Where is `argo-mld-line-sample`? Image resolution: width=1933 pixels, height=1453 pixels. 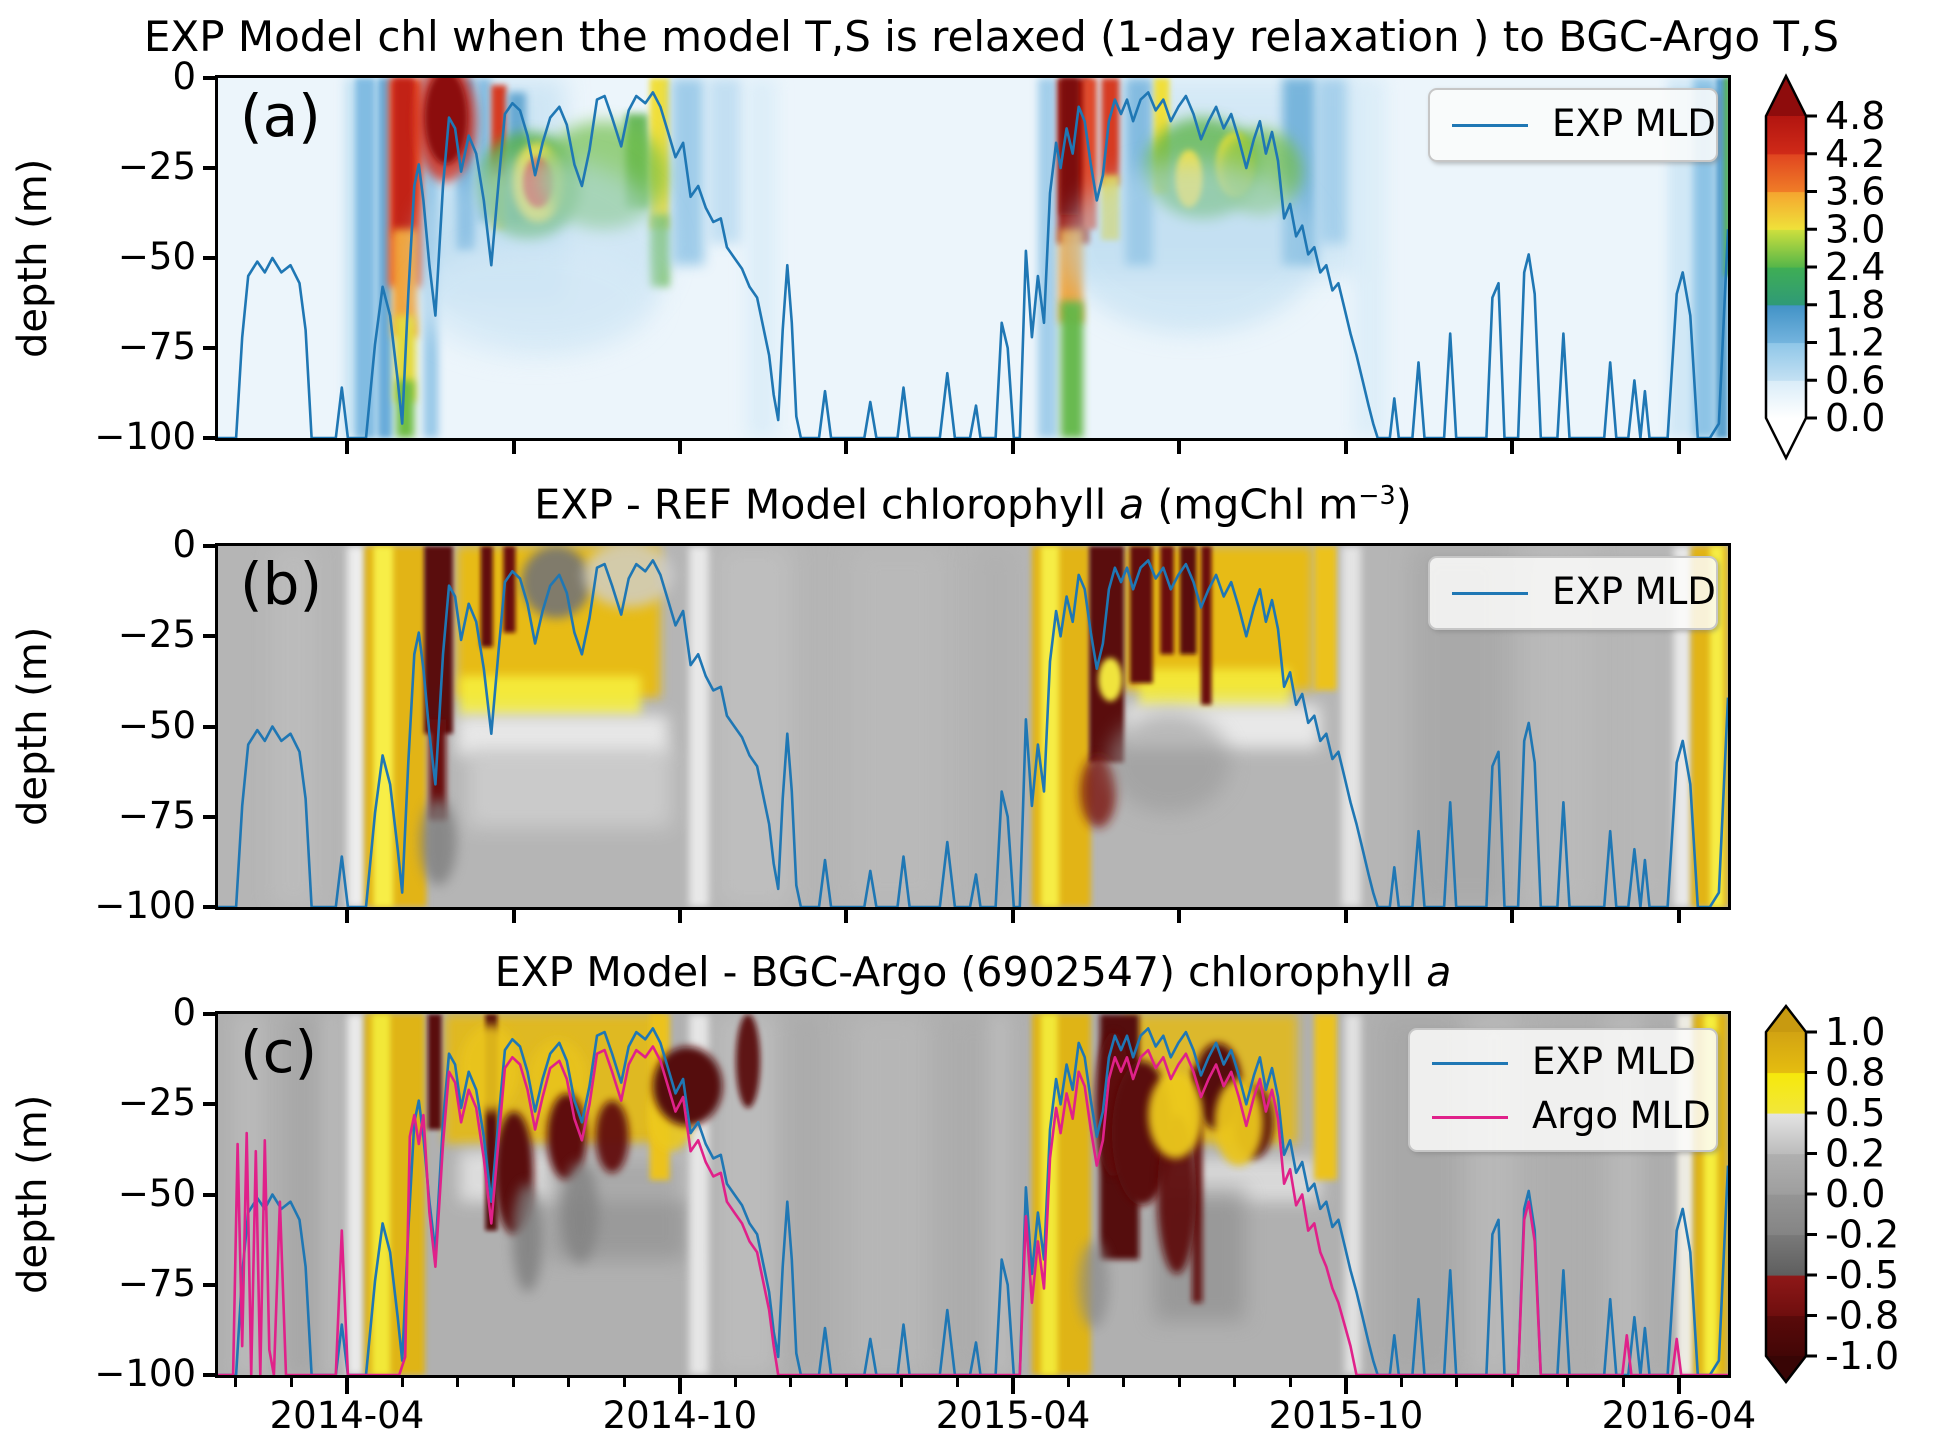 argo-mld-line-sample is located at coordinates (1470, 1117).